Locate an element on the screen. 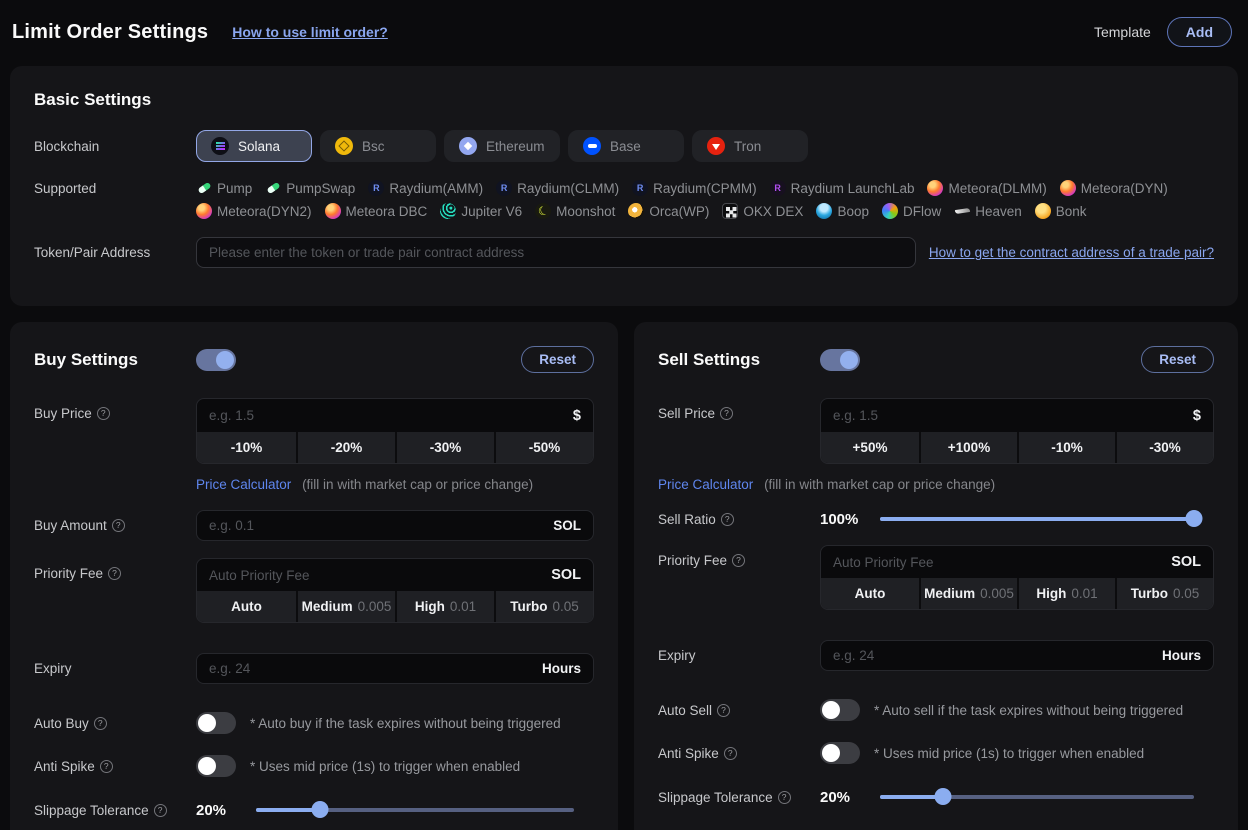 The image size is (1248, 830). chain-chip-label: Ethereum is located at coordinates (515, 146).